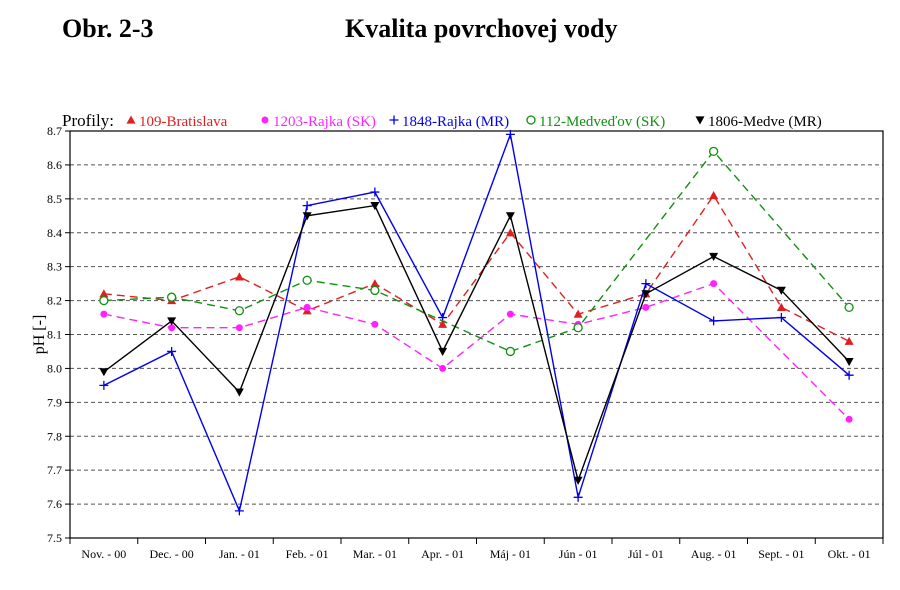 The height and width of the screenshot is (590, 900). I want to click on y-tick-label: 8.2, so click(54, 301).